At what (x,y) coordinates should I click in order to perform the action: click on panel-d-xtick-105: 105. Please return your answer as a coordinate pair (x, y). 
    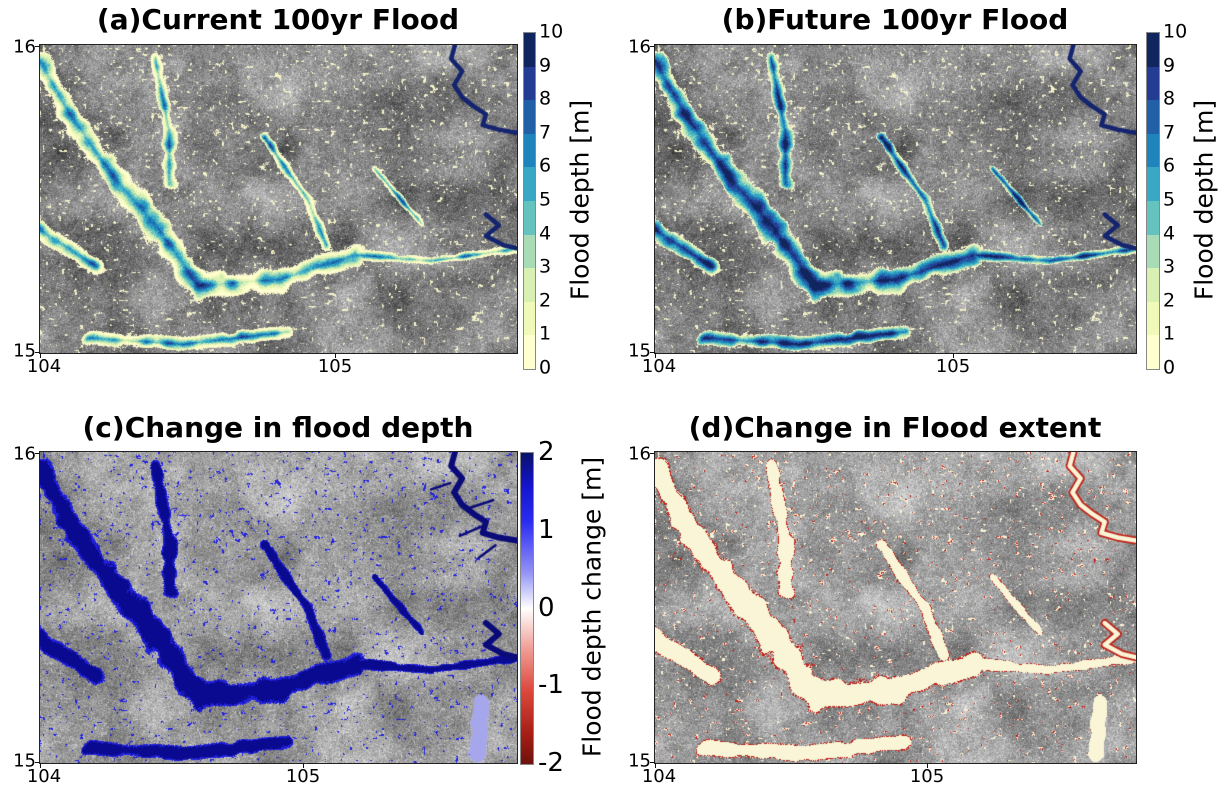
    Looking at the image, I should click on (927, 776).